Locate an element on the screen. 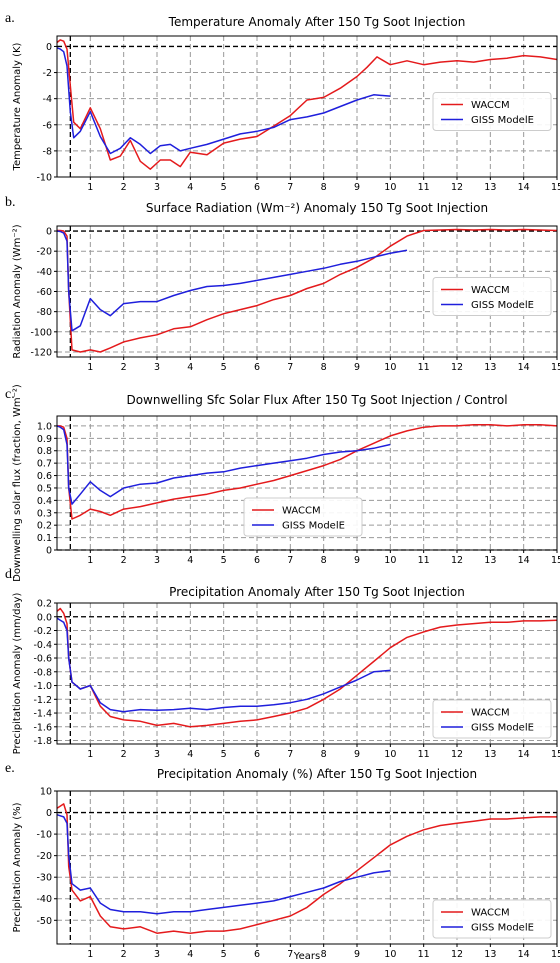 The width and height of the screenshot is (560, 963). y-tick-label: -0.6 is located at coordinates (42, 659).